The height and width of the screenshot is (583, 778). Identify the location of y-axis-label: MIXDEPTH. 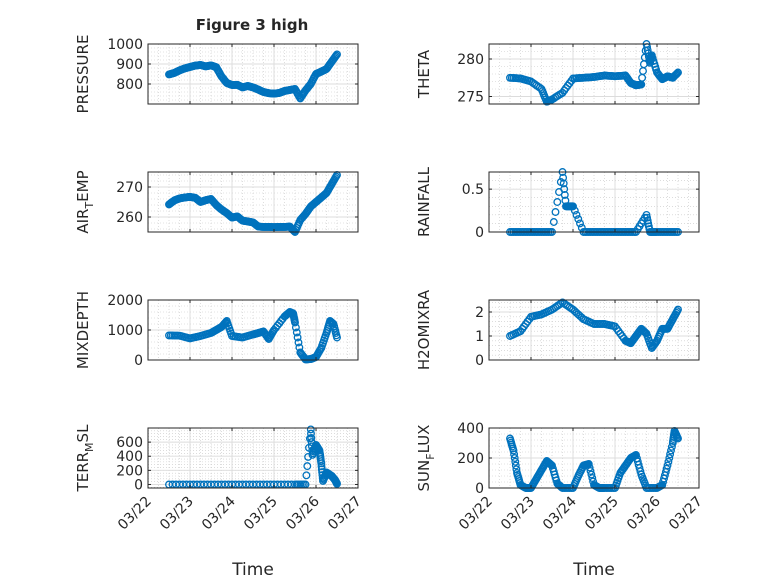
(83, 330).